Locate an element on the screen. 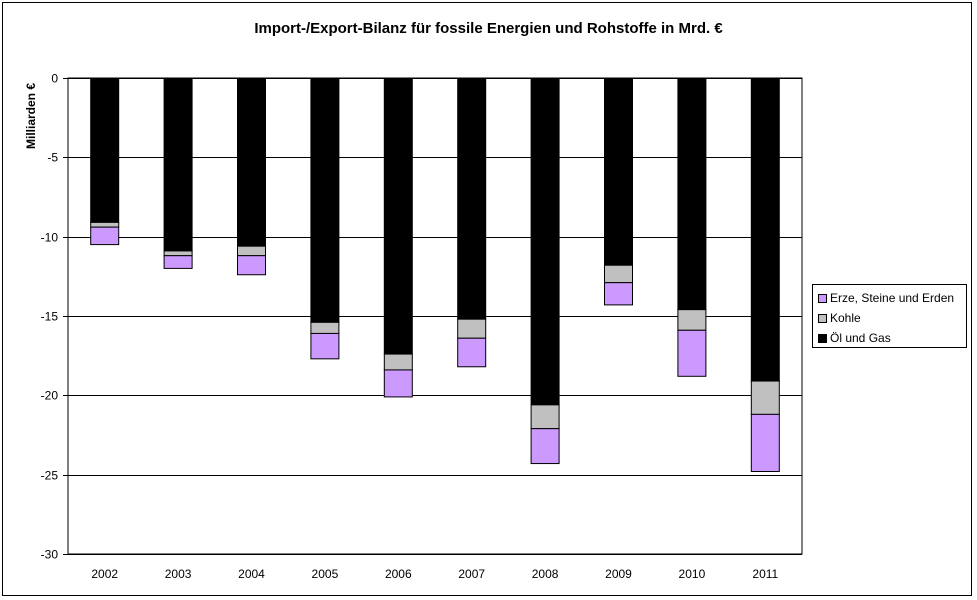 Image resolution: width=977 pixels, height=600 pixels. bar-2009-kohle is located at coordinates (618, 274).